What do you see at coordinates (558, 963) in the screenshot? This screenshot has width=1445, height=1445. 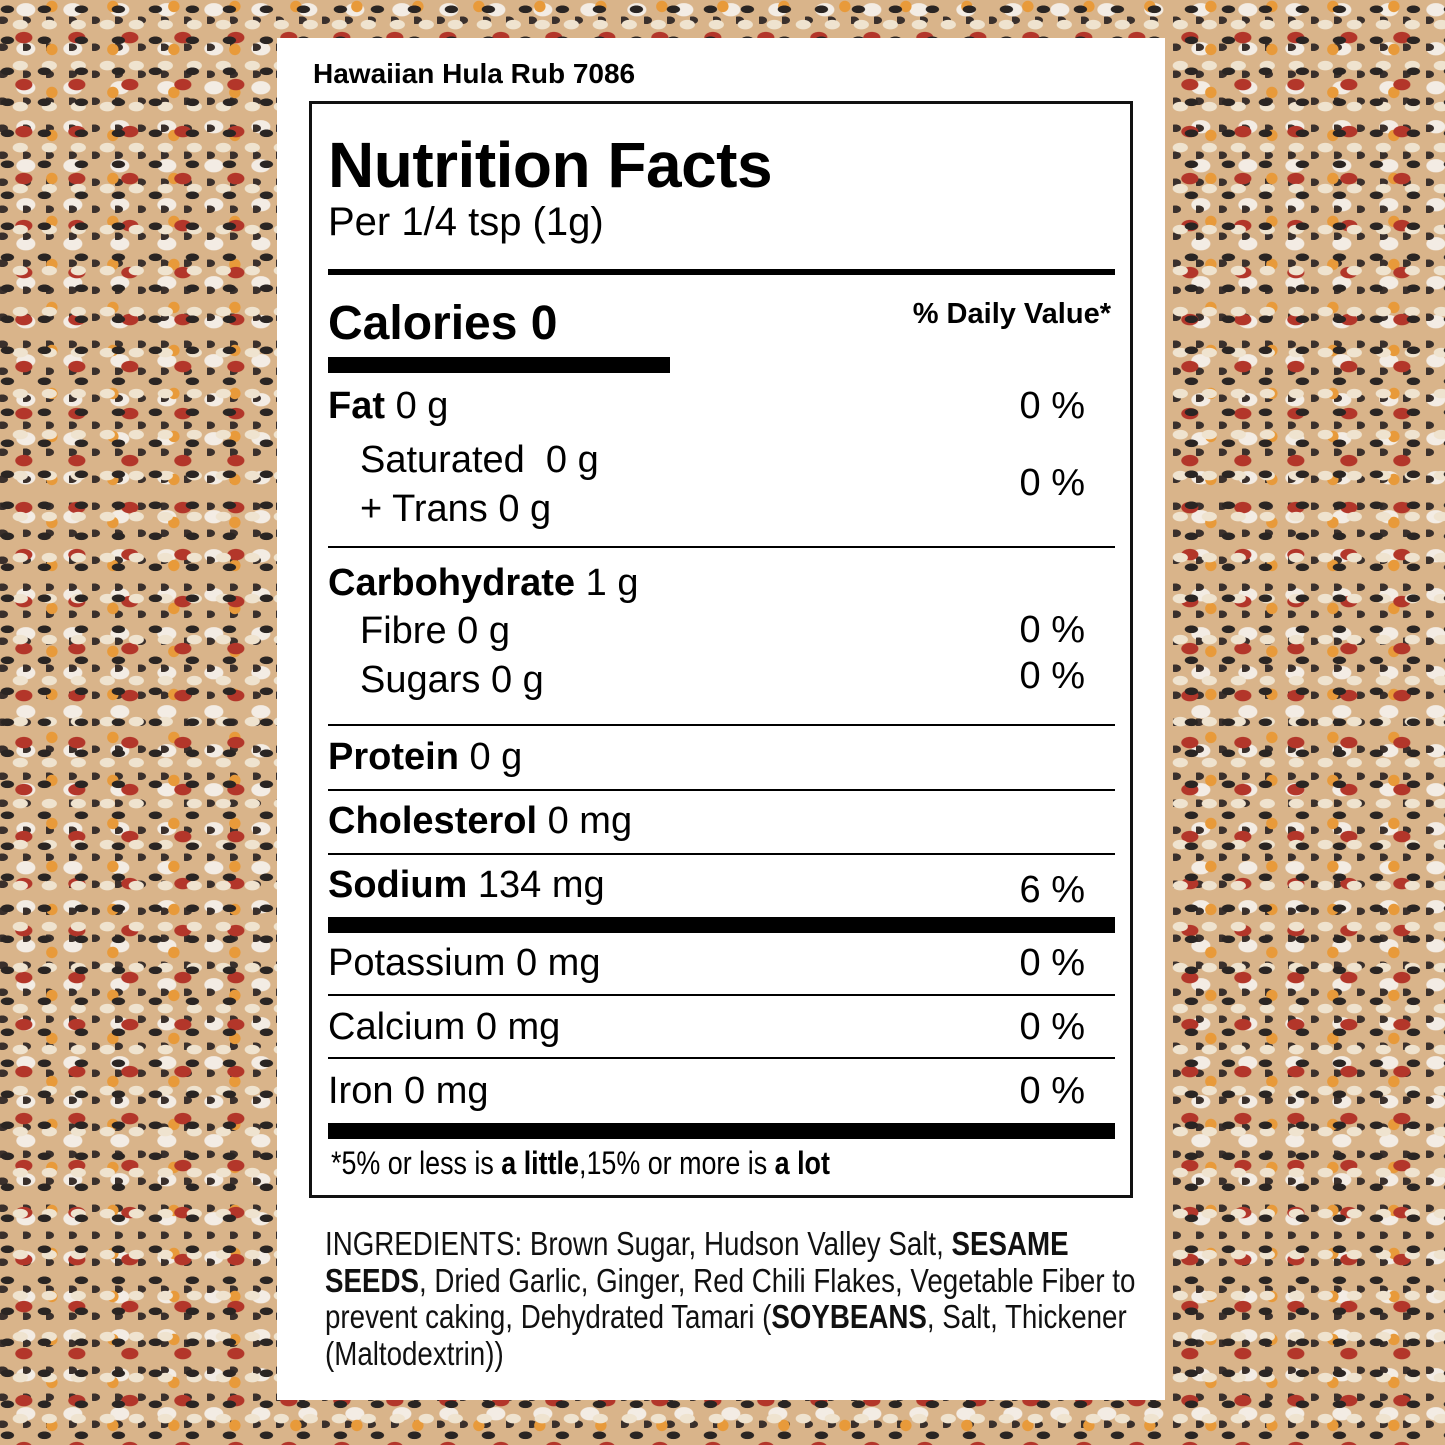 I see `potassium-amount: 0 mg` at bounding box center [558, 963].